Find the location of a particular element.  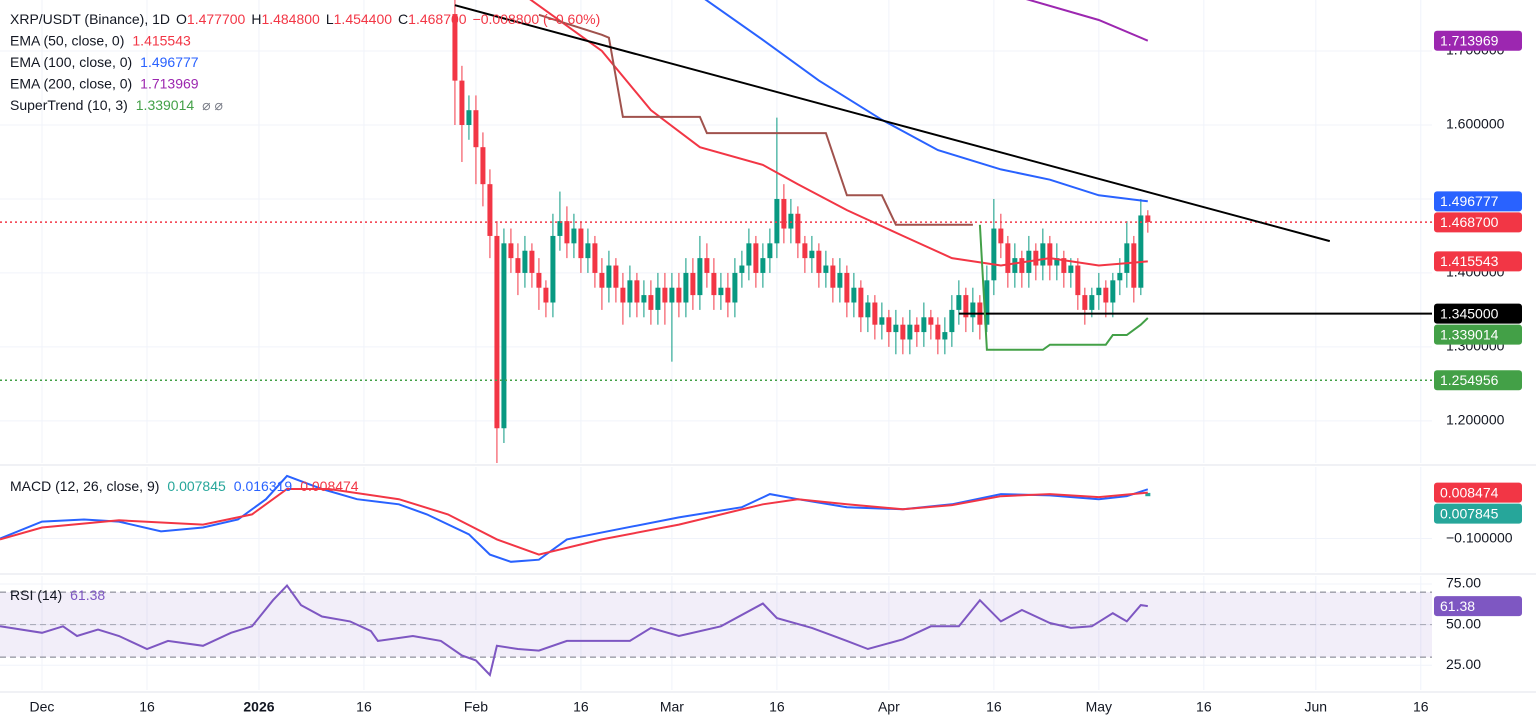

y-tick-label: 1.200000 is located at coordinates (1475, 420).